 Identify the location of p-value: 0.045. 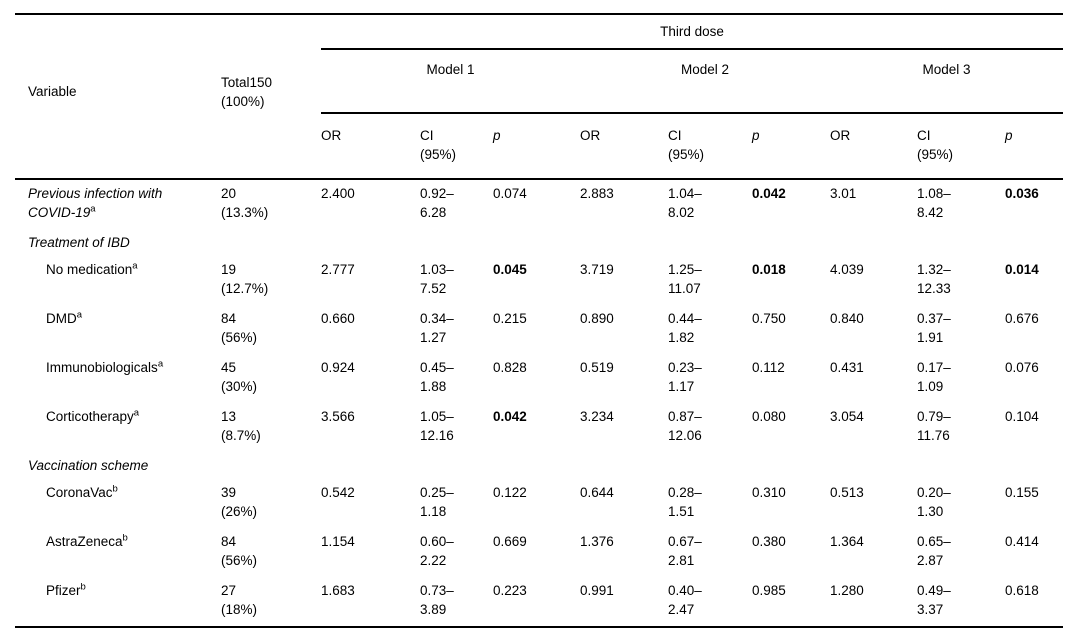
(510, 269).